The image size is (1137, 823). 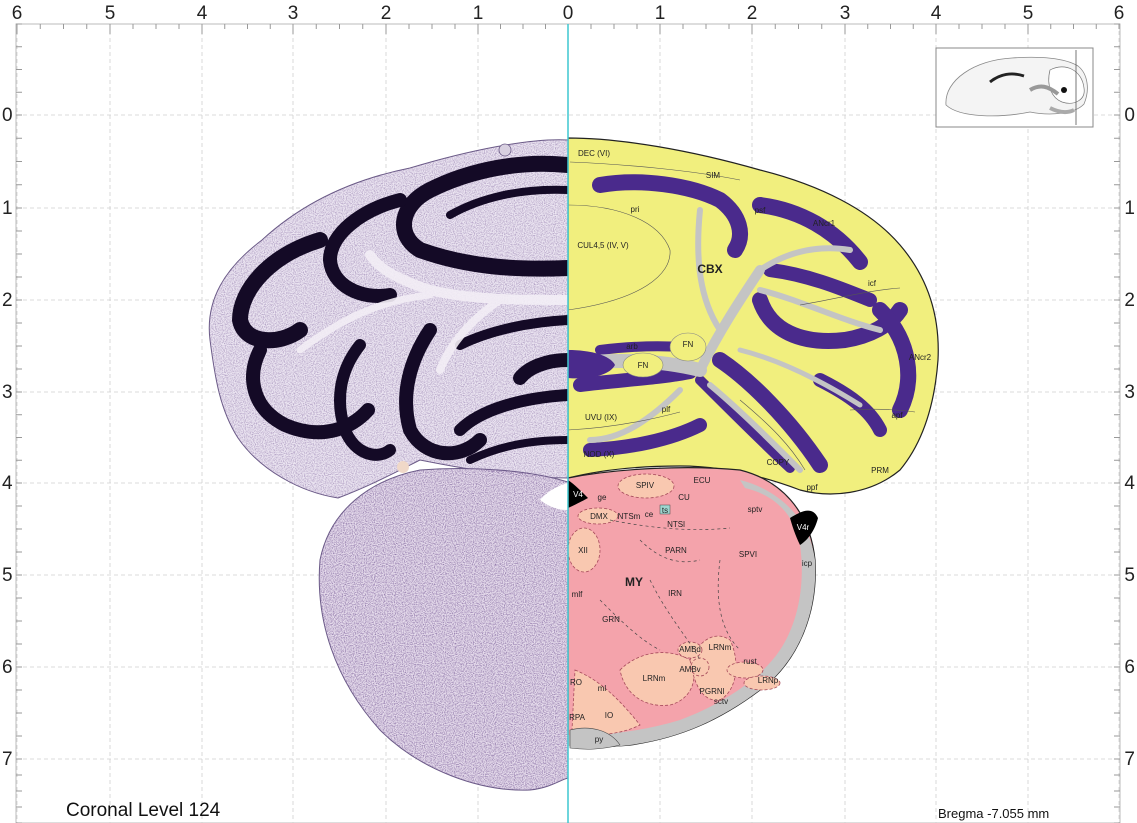 What do you see at coordinates (603, 245) in the screenshot?
I see `label-cul: CUL4,5 (IV, V)` at bounding box center [603, 245].